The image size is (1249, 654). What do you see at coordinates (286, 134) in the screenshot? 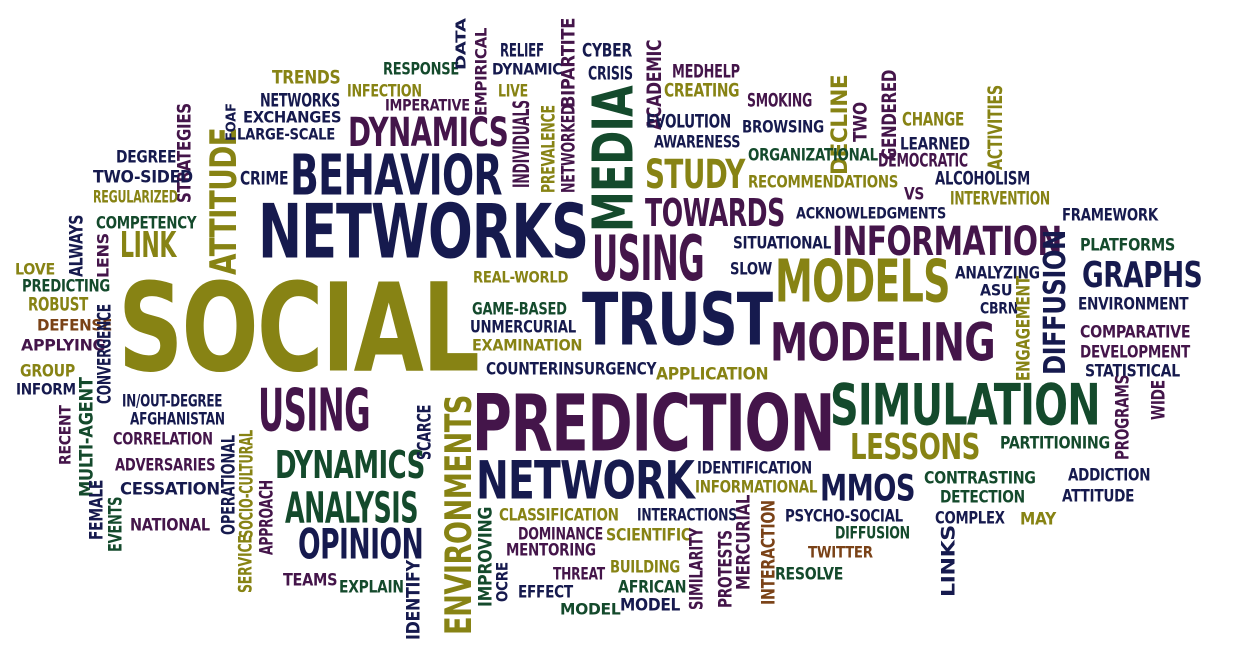
I see `word-large-scale: LARGE-SCALE` at bounding box center [286, 134].